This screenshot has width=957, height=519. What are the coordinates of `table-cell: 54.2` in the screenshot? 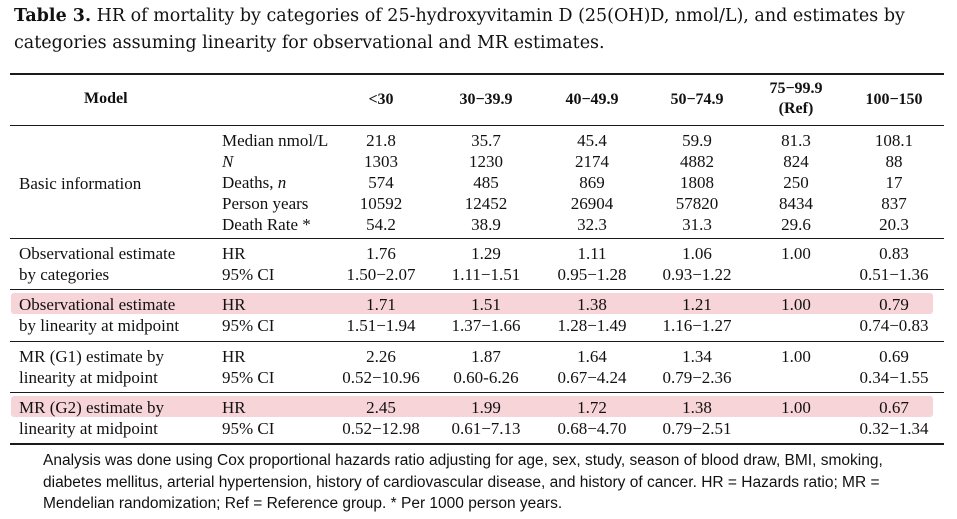 It's located at (381, 224).